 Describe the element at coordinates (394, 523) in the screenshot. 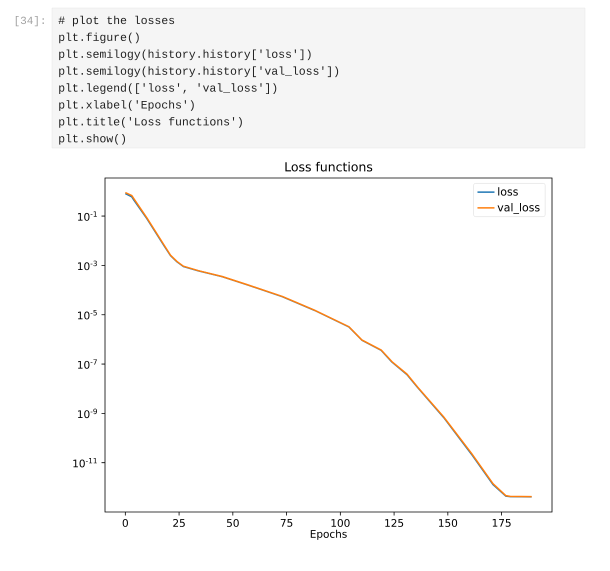

I see `x-tick-label: 125` at that location.